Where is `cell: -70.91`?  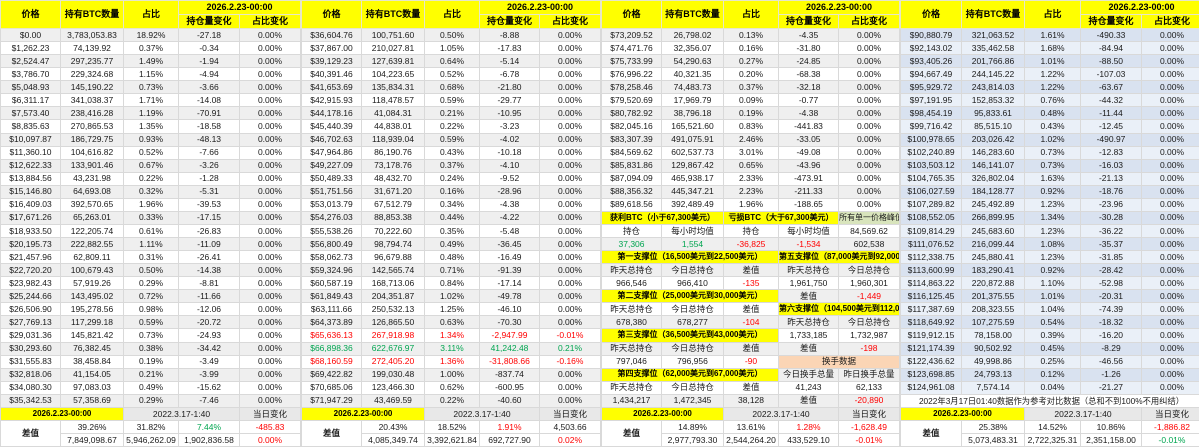
cell: -70.91 is located at coordinates (209, 113).